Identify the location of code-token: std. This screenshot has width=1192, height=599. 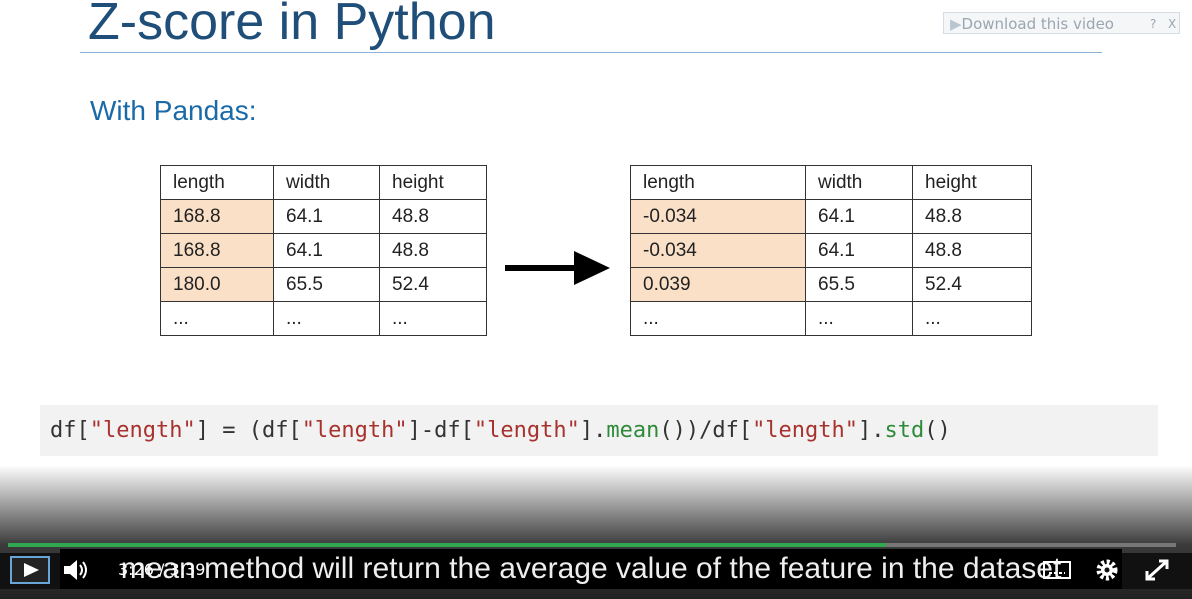
(904, 430).